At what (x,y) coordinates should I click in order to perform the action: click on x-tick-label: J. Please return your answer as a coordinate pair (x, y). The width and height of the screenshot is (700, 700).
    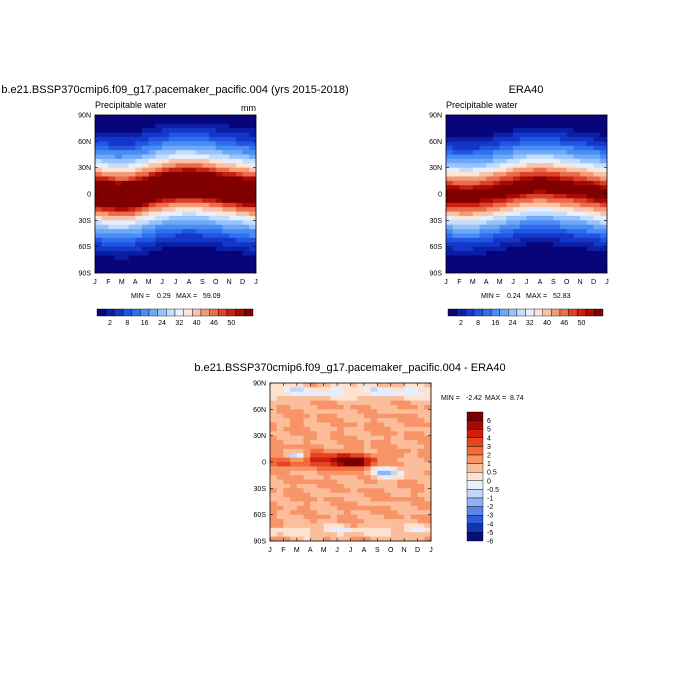
    Looking at the image, I should click on (527, 282).